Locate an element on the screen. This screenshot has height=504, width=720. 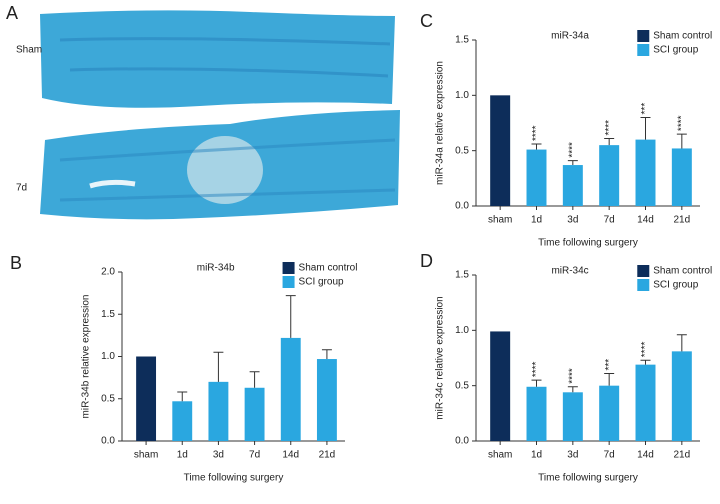
panel-label: A is located at coordinates (12, 13).